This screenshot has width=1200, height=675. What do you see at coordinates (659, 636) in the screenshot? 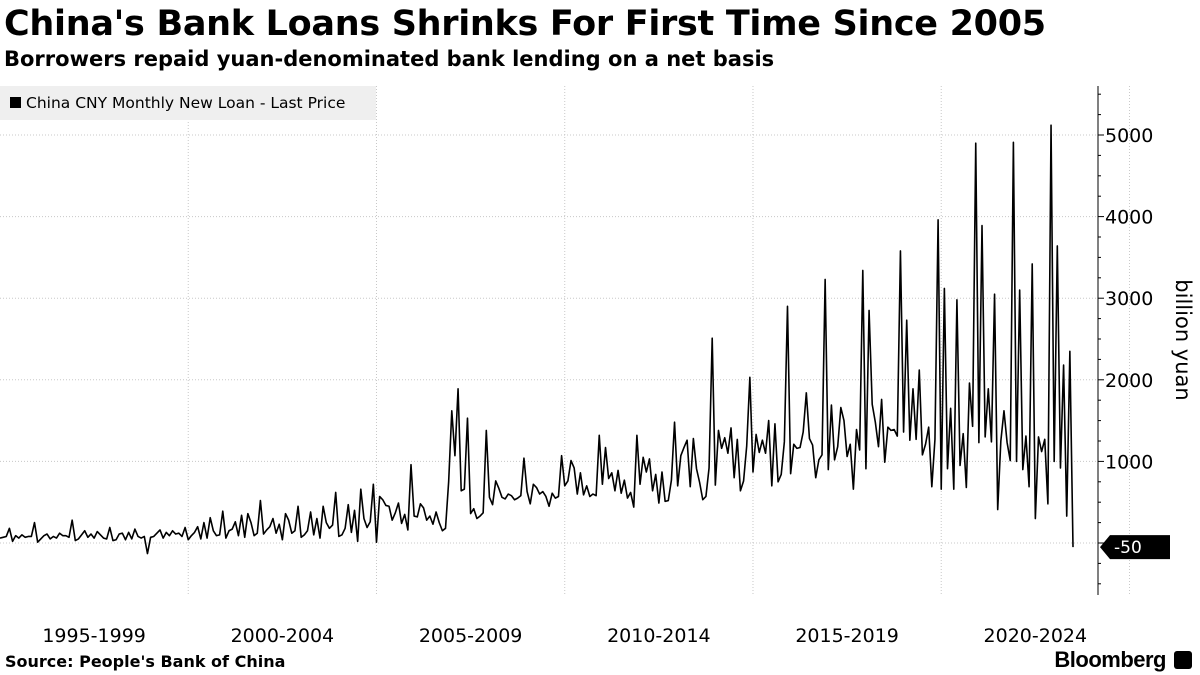
I see `x-tick-label: 2010-2014` at bounding box center [659, 636].